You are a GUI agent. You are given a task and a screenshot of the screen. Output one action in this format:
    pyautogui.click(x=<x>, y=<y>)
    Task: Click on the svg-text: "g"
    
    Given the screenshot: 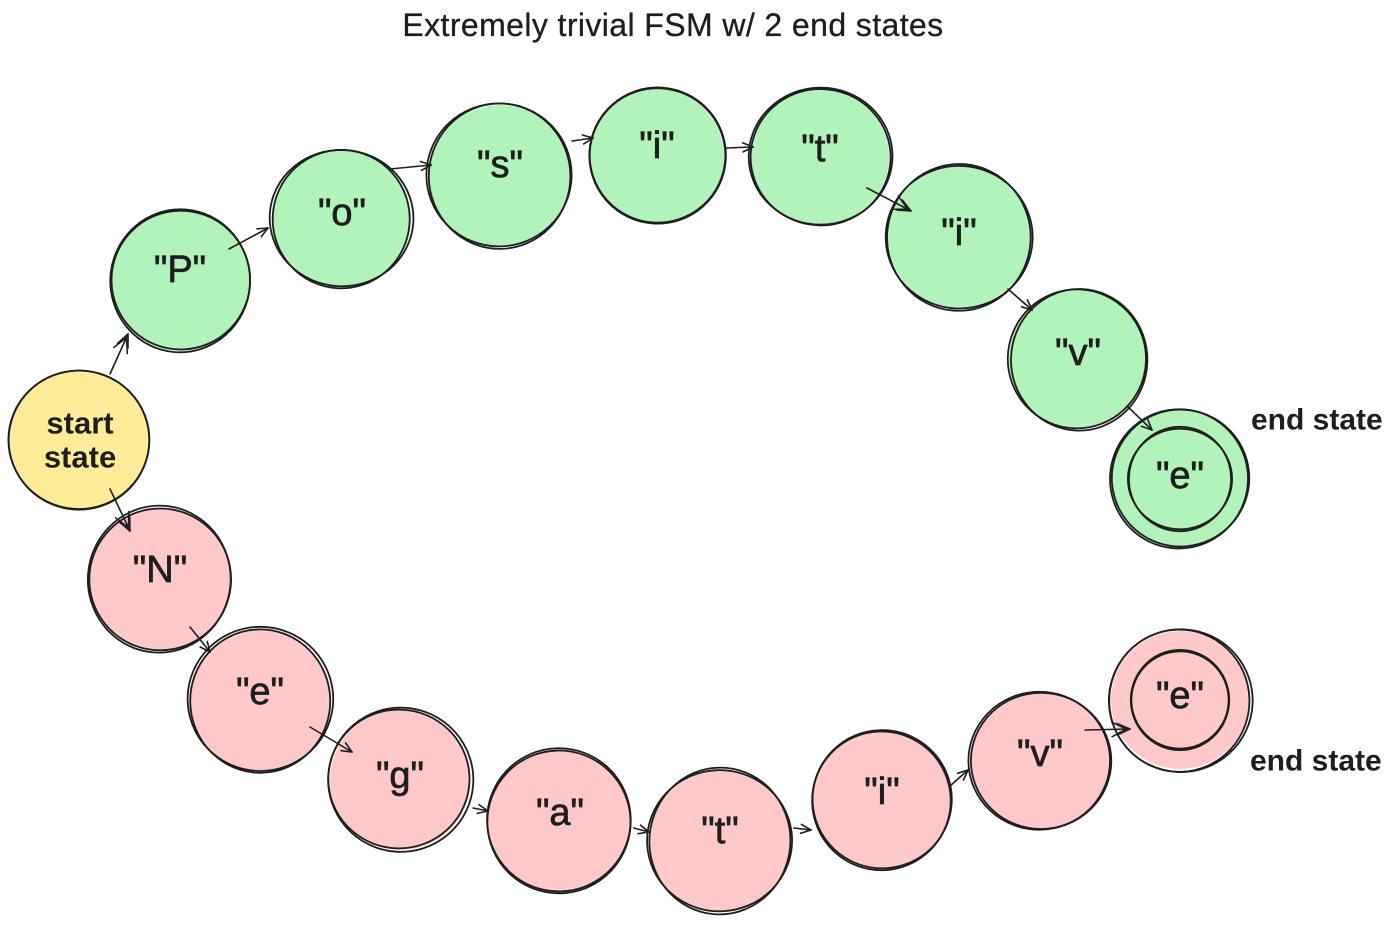 What is the action you would take?
    pyautogui.click(x=400, y=776)
    